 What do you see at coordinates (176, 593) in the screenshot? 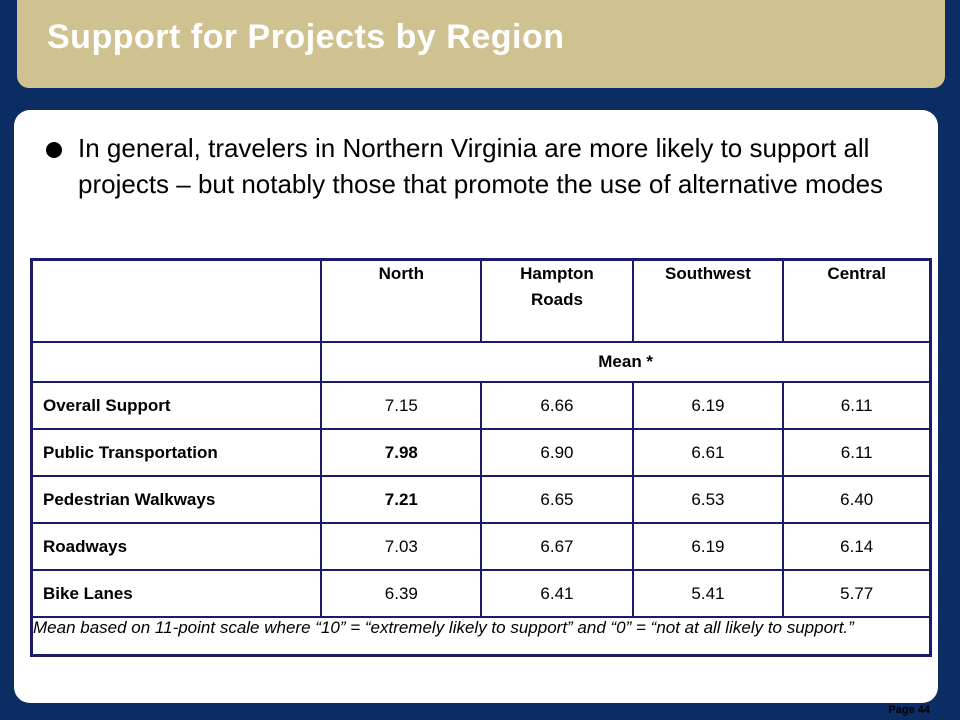
I see `row-label: Bike Lanes` at bounding box center [176, 593].